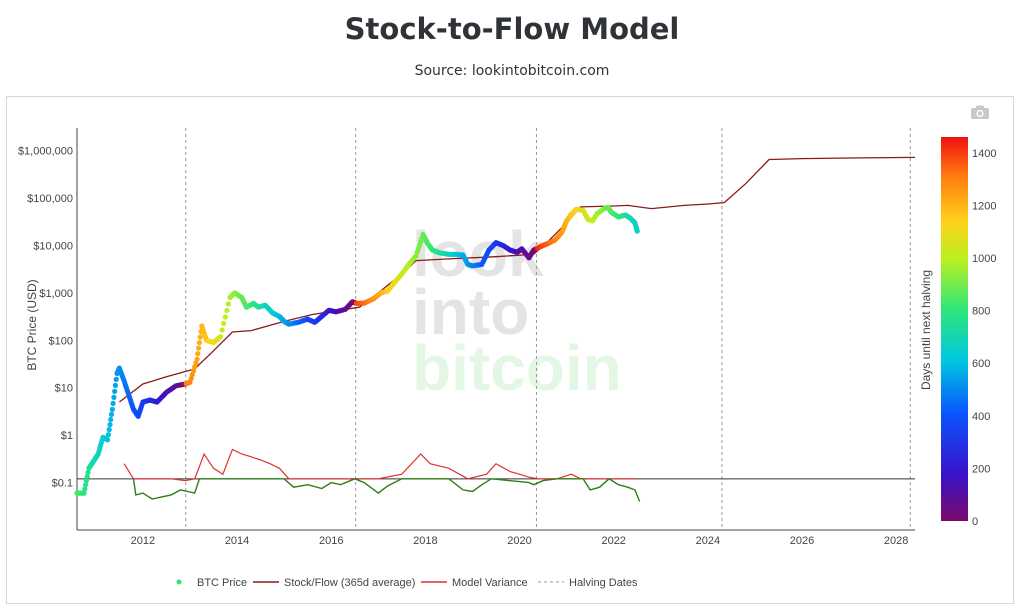  What do you see at coordinates (62, 484) in the screenshot?
I see `y-tick-label: $0.1` at bounding box center [62, 484].